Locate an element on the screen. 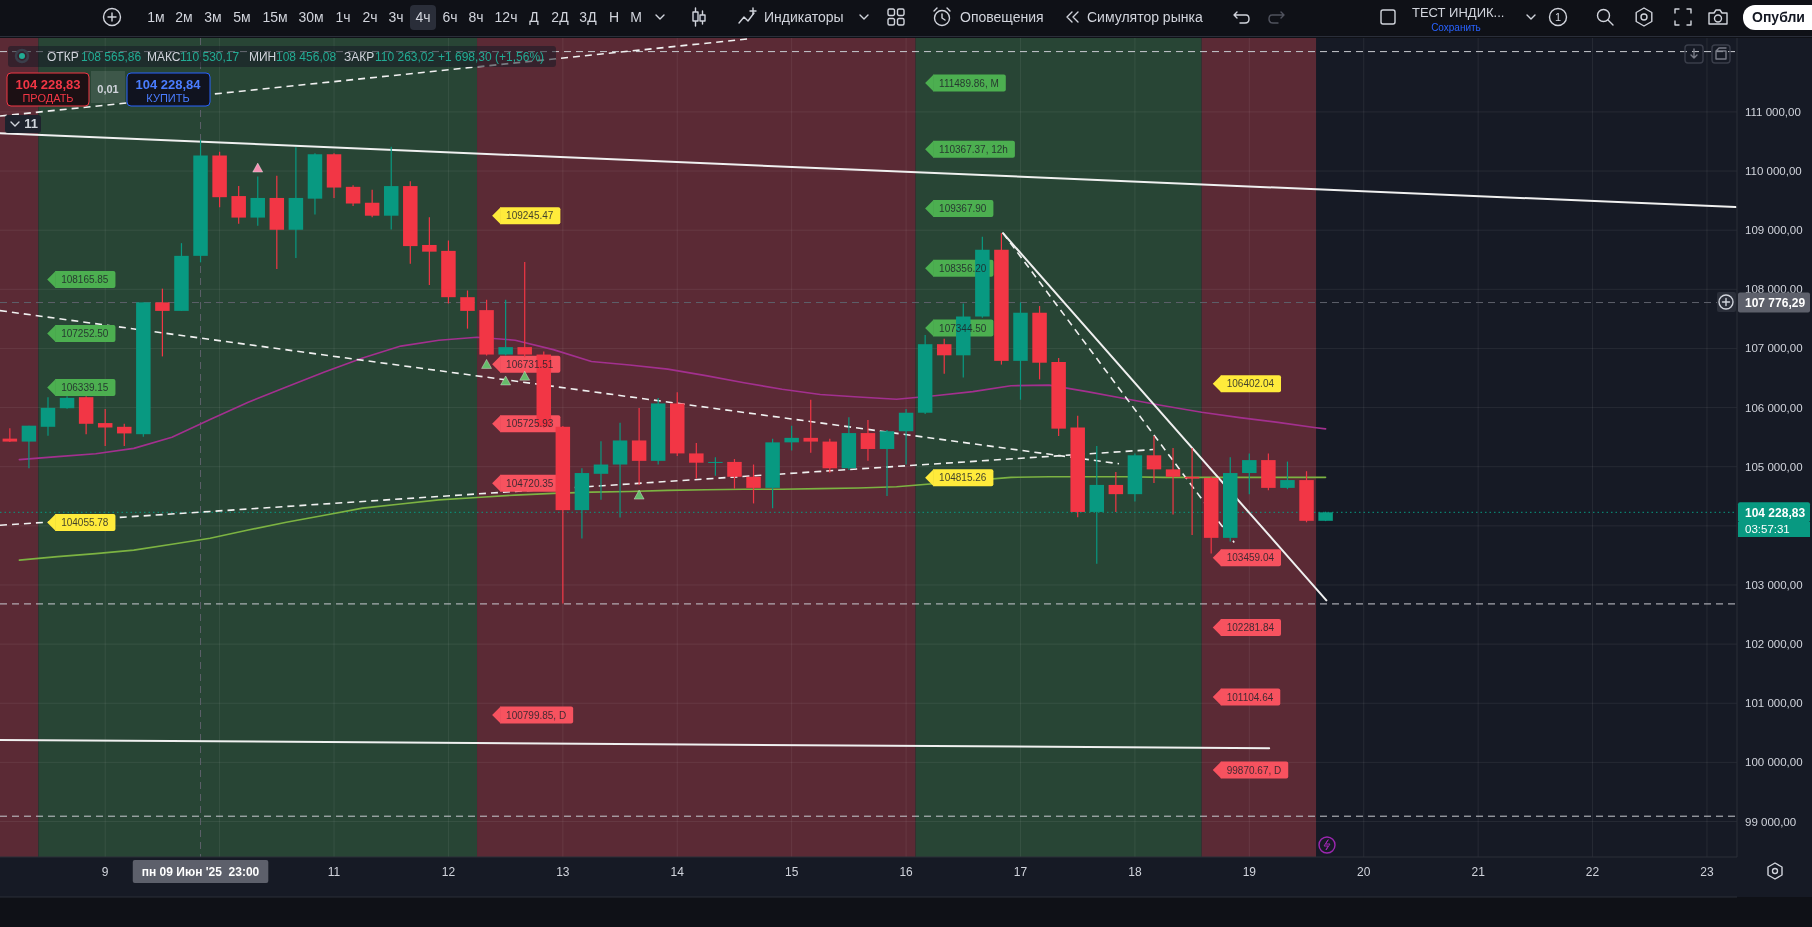 Image resolution: width=1812 pixels, height=927 pixels. x-tick-label: 13 is located at coordinates (563, 872).